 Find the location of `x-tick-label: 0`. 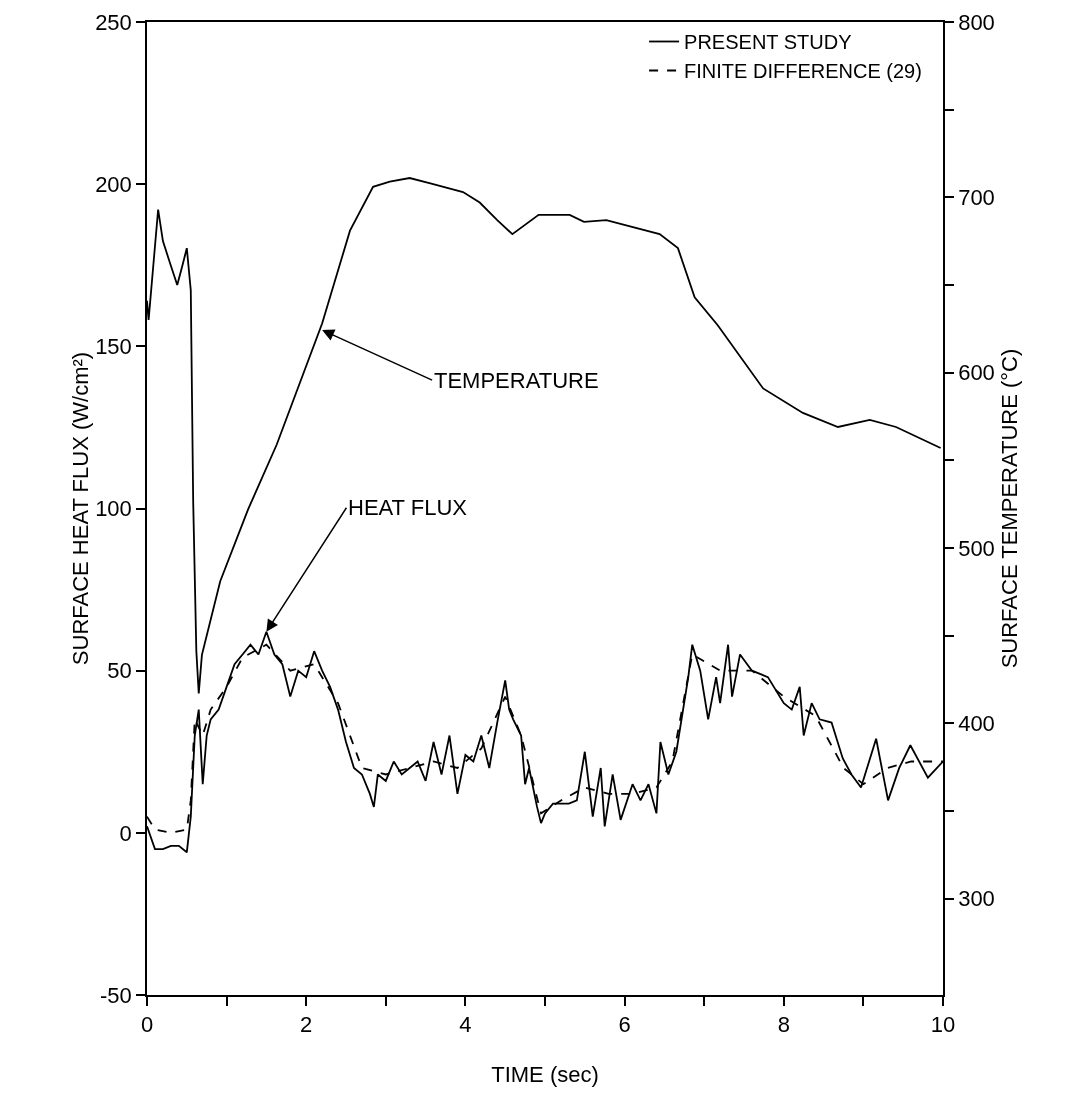

x-tick-label: 0 is located at coordinates (147, 1025).